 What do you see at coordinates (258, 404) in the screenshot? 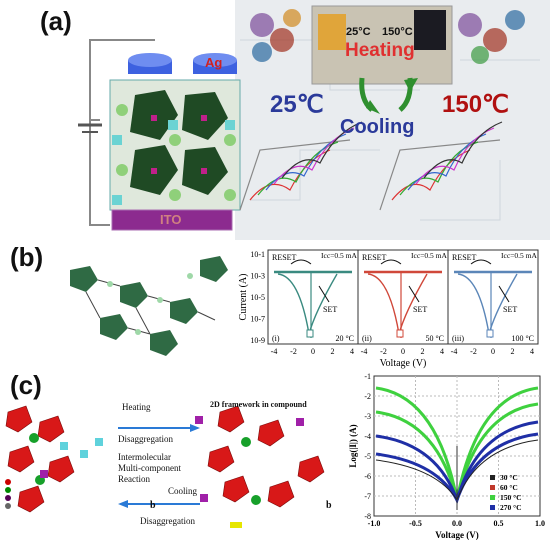
I see `framework-label: 2D framework in compound` at bounding box center [258, 404].